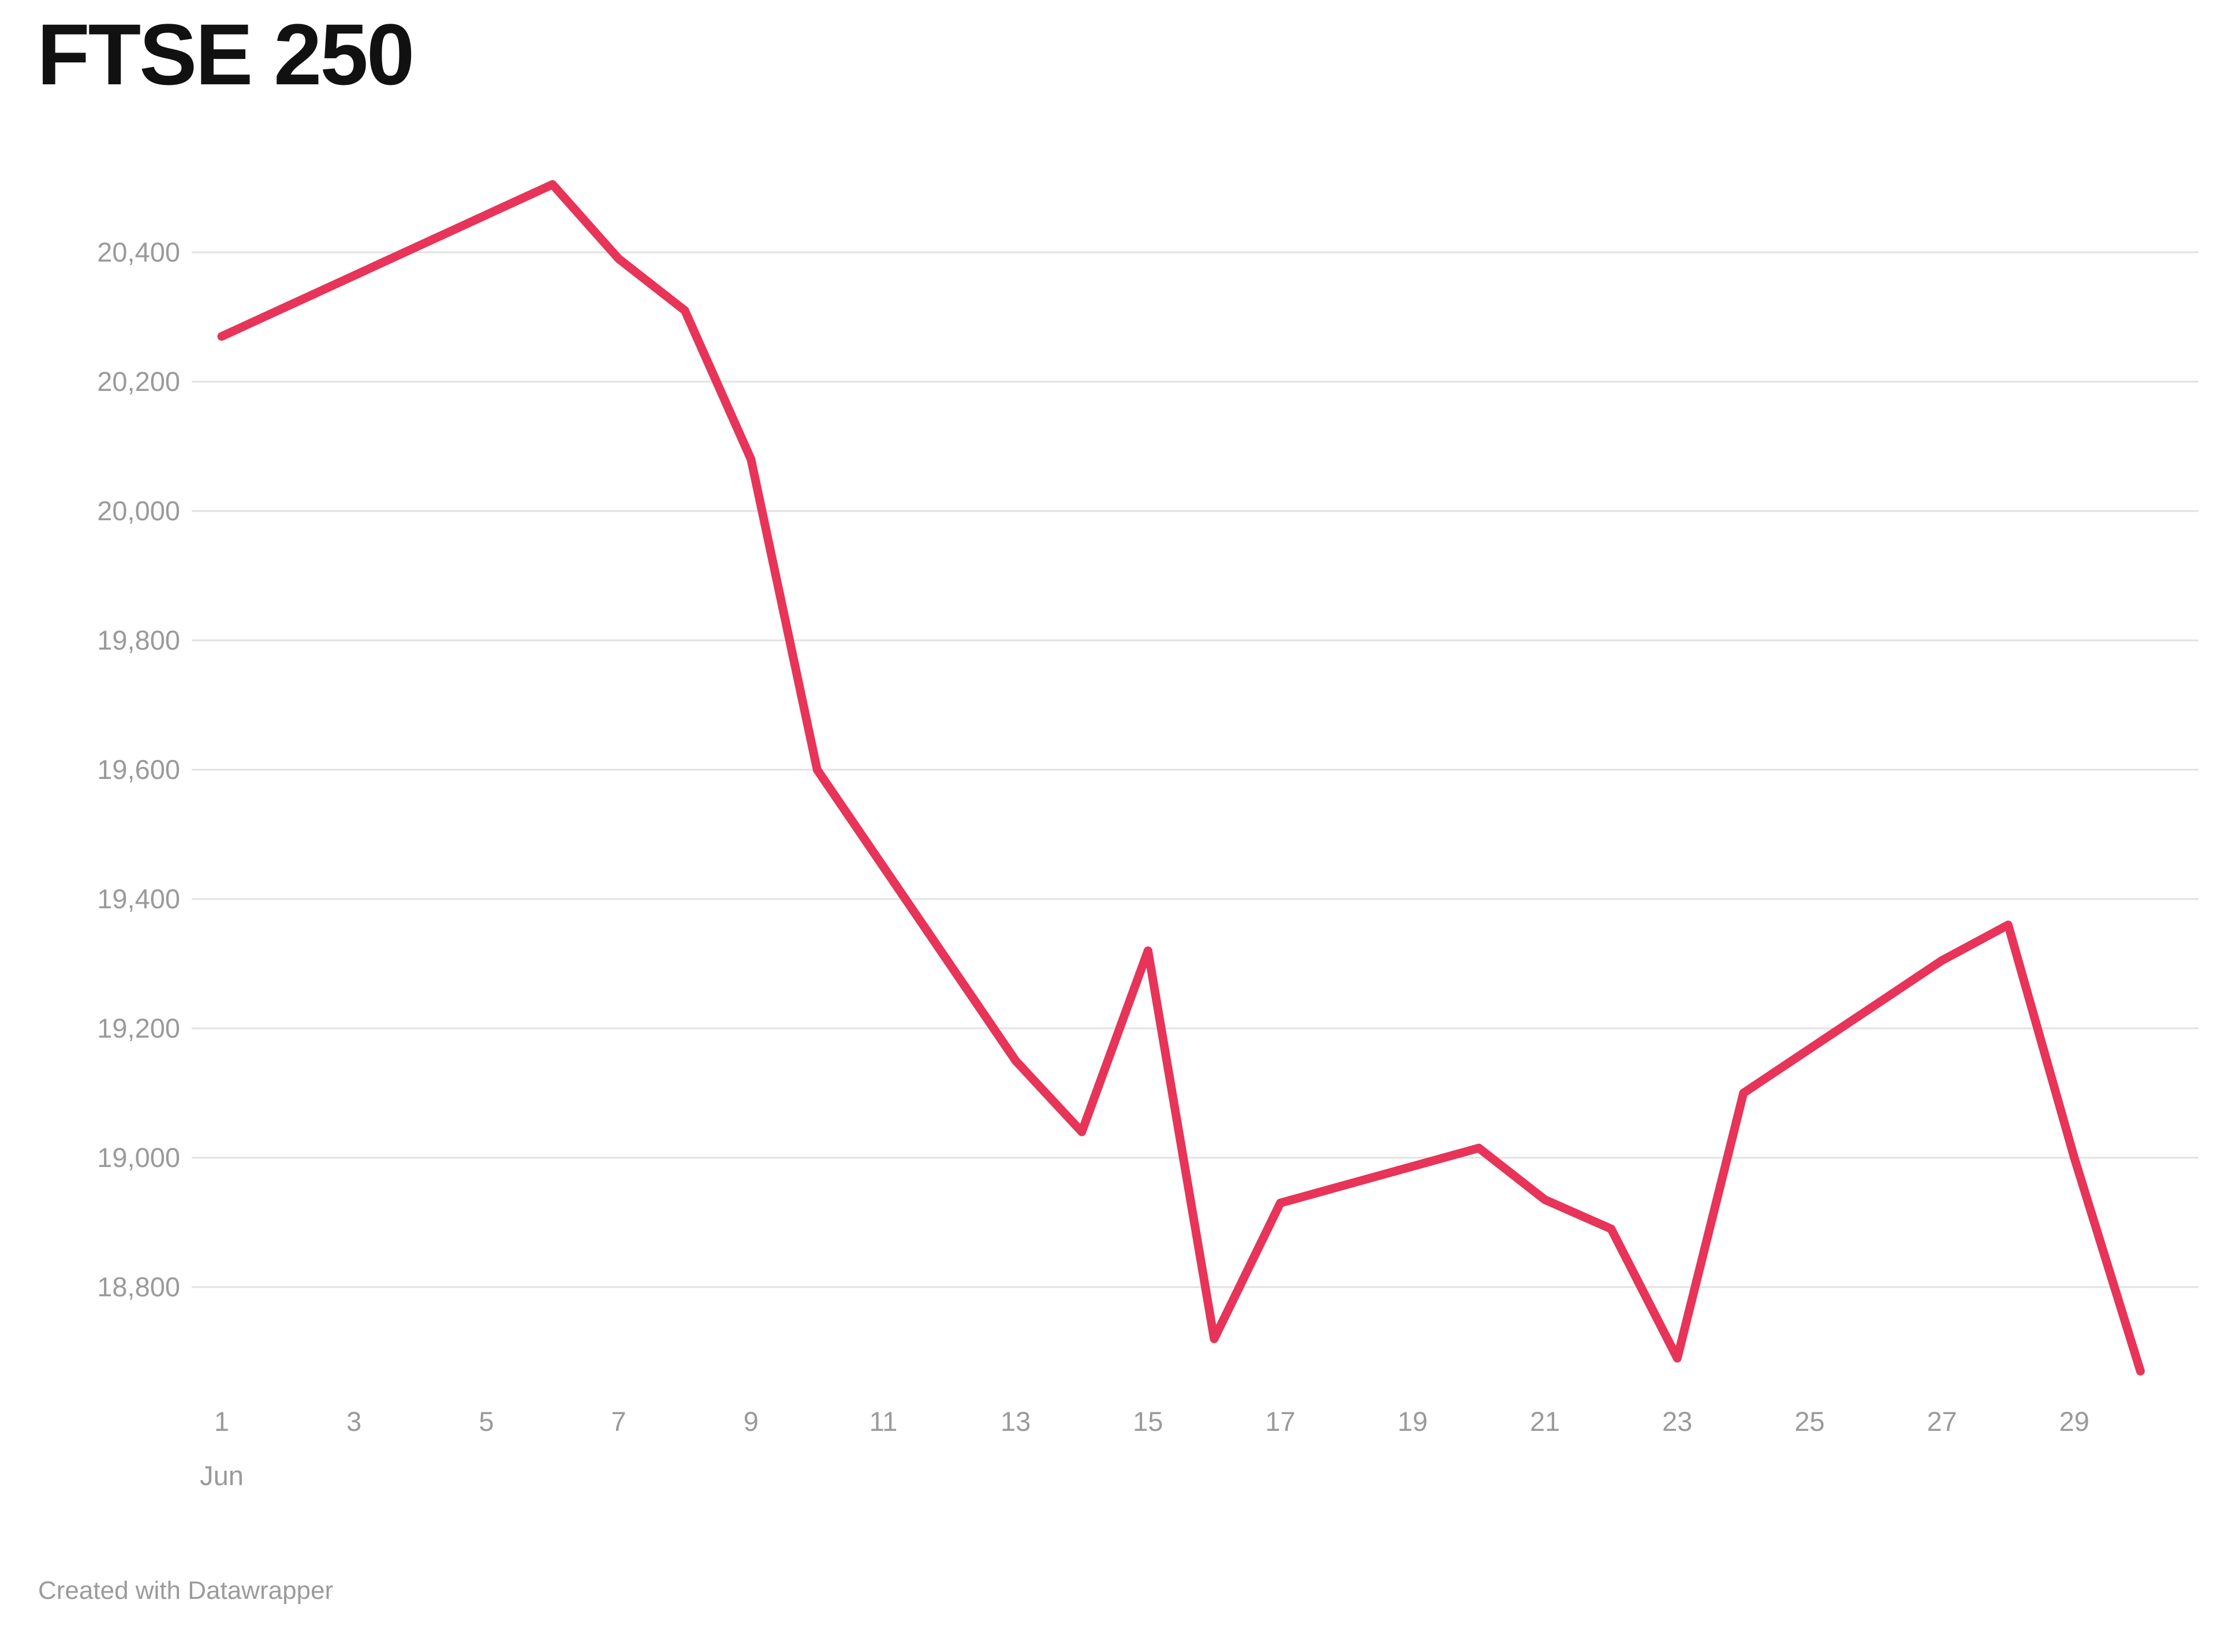 The width and height of the screenshot is (2217, 1652). What do you see at coordinates (138, 1157) in the screenshot?
I see `y-axis-tick-label: 19,000` at bounding box center [138, 1157].